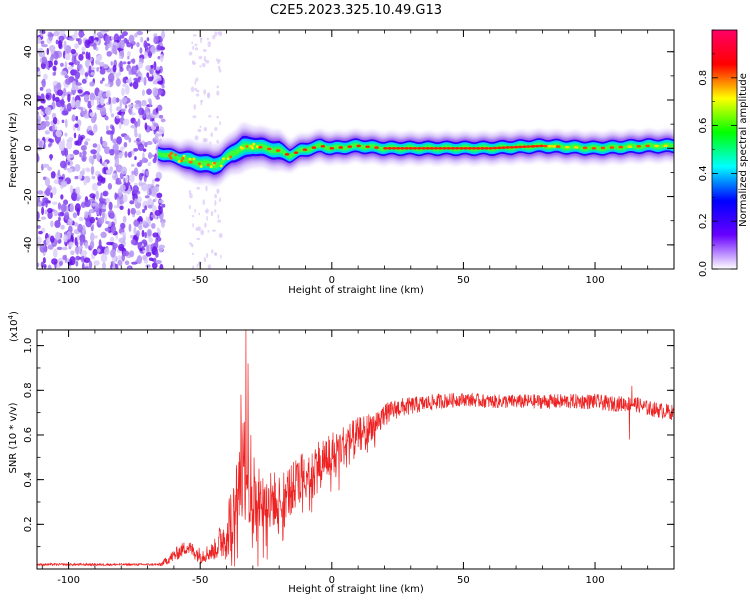 This screenshot has height=604, width=750. What do you see at coordinates (28, 390) in the screenshot?
I see `snr-y-tick-label: 0.8` at bounding box center [28, 390].